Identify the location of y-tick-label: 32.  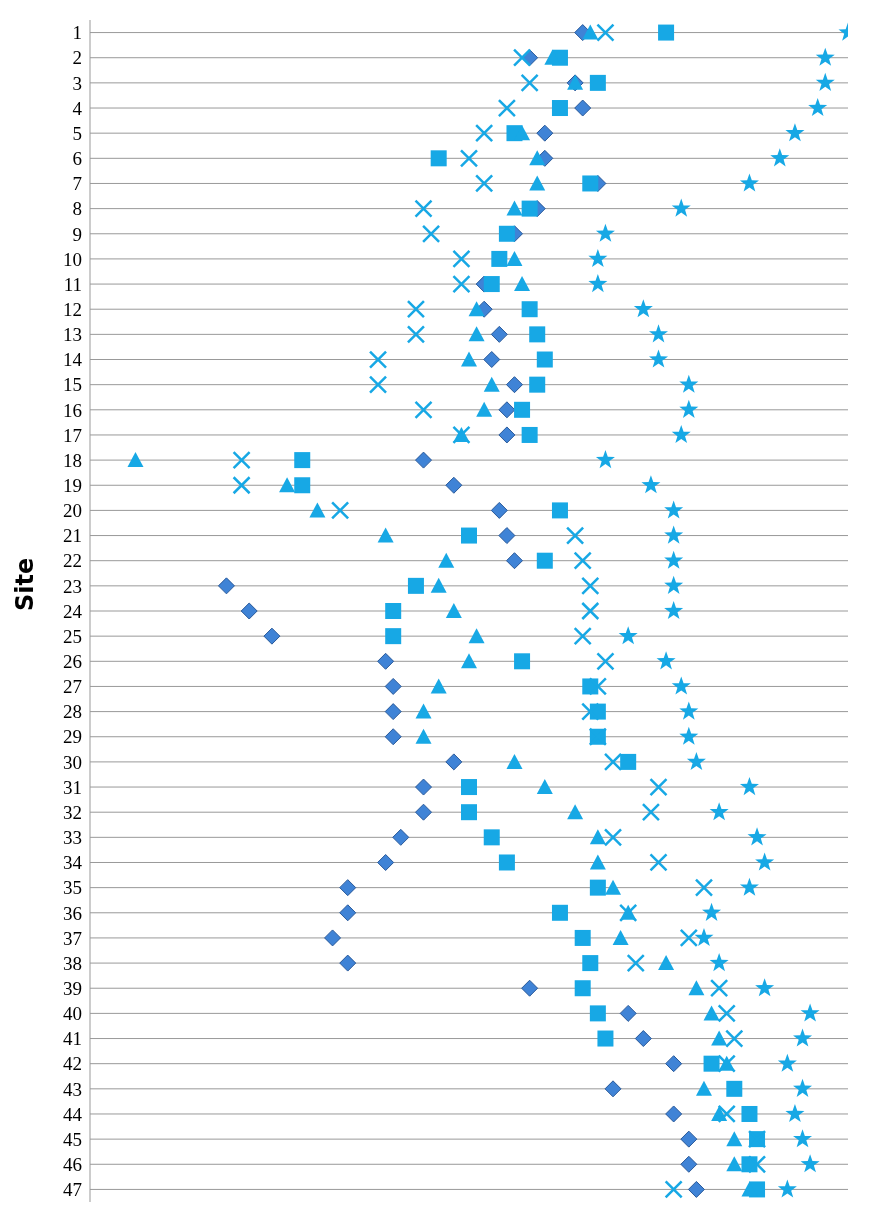
(72, 812).